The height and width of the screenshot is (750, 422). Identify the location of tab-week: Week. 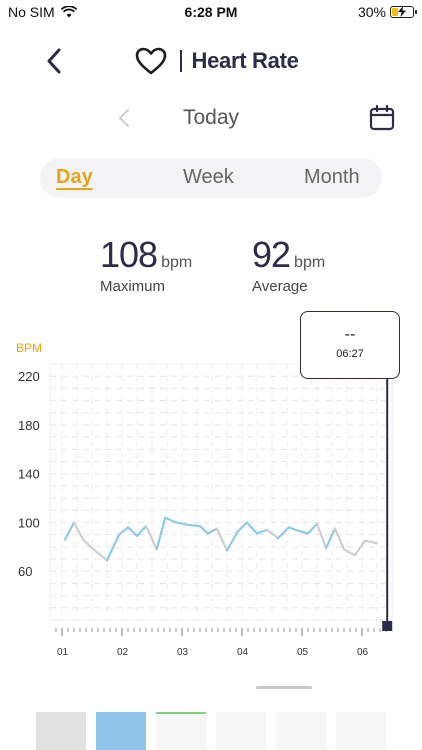
(208, 177).